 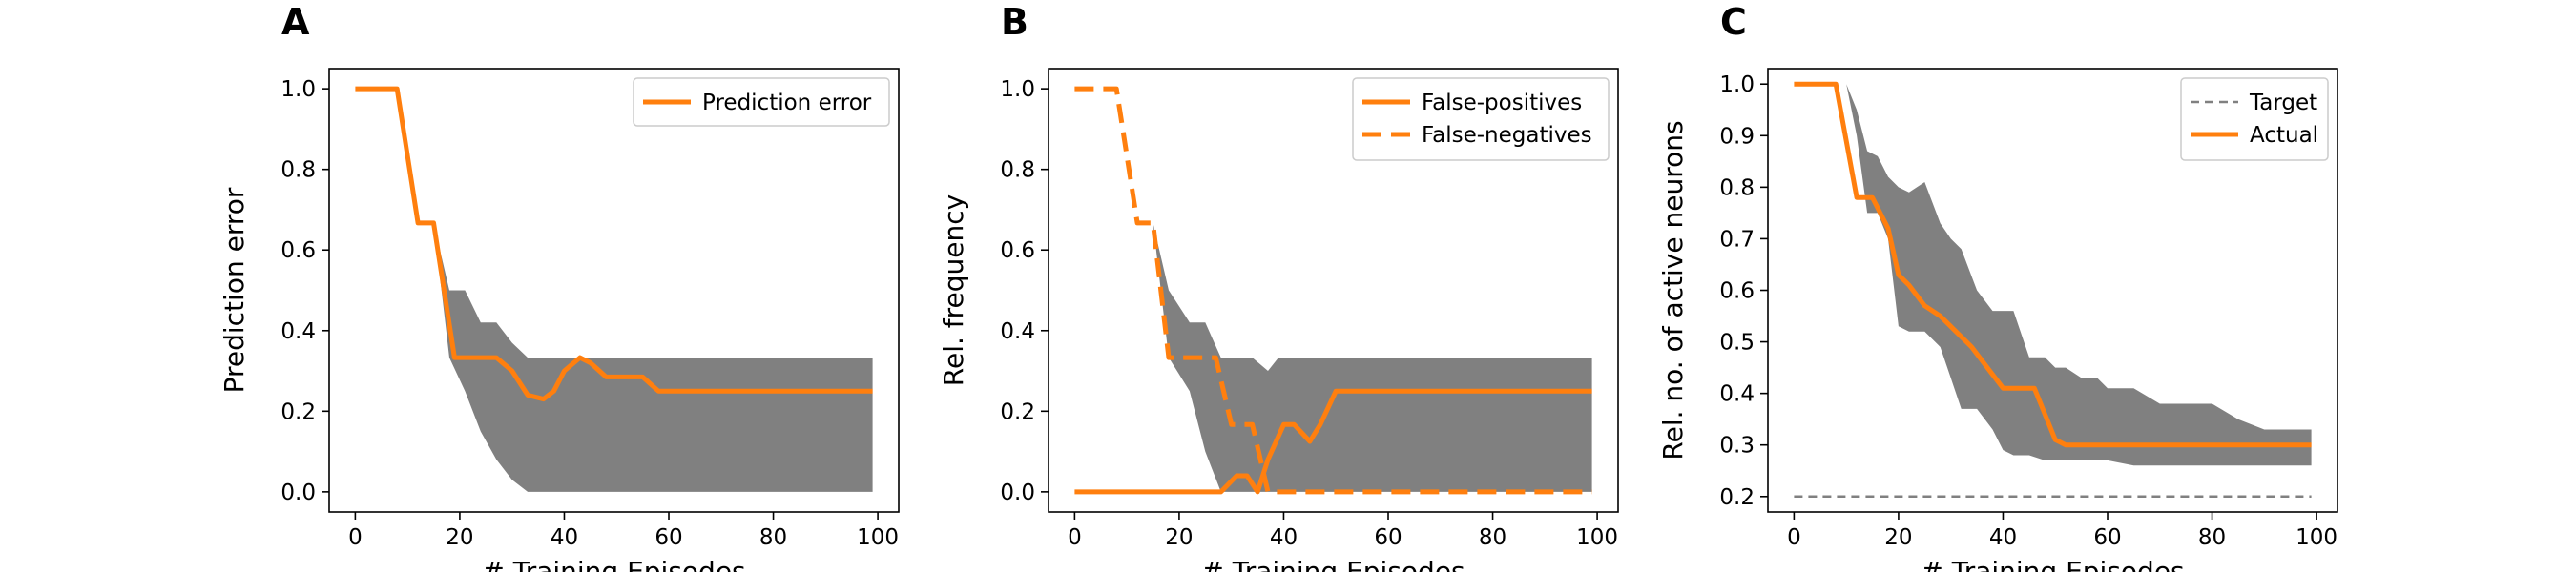 What do you see at coordinates (1733, 22) in the screenshot?
I see `panel-letter: C` at bounding box center [1733, 22].